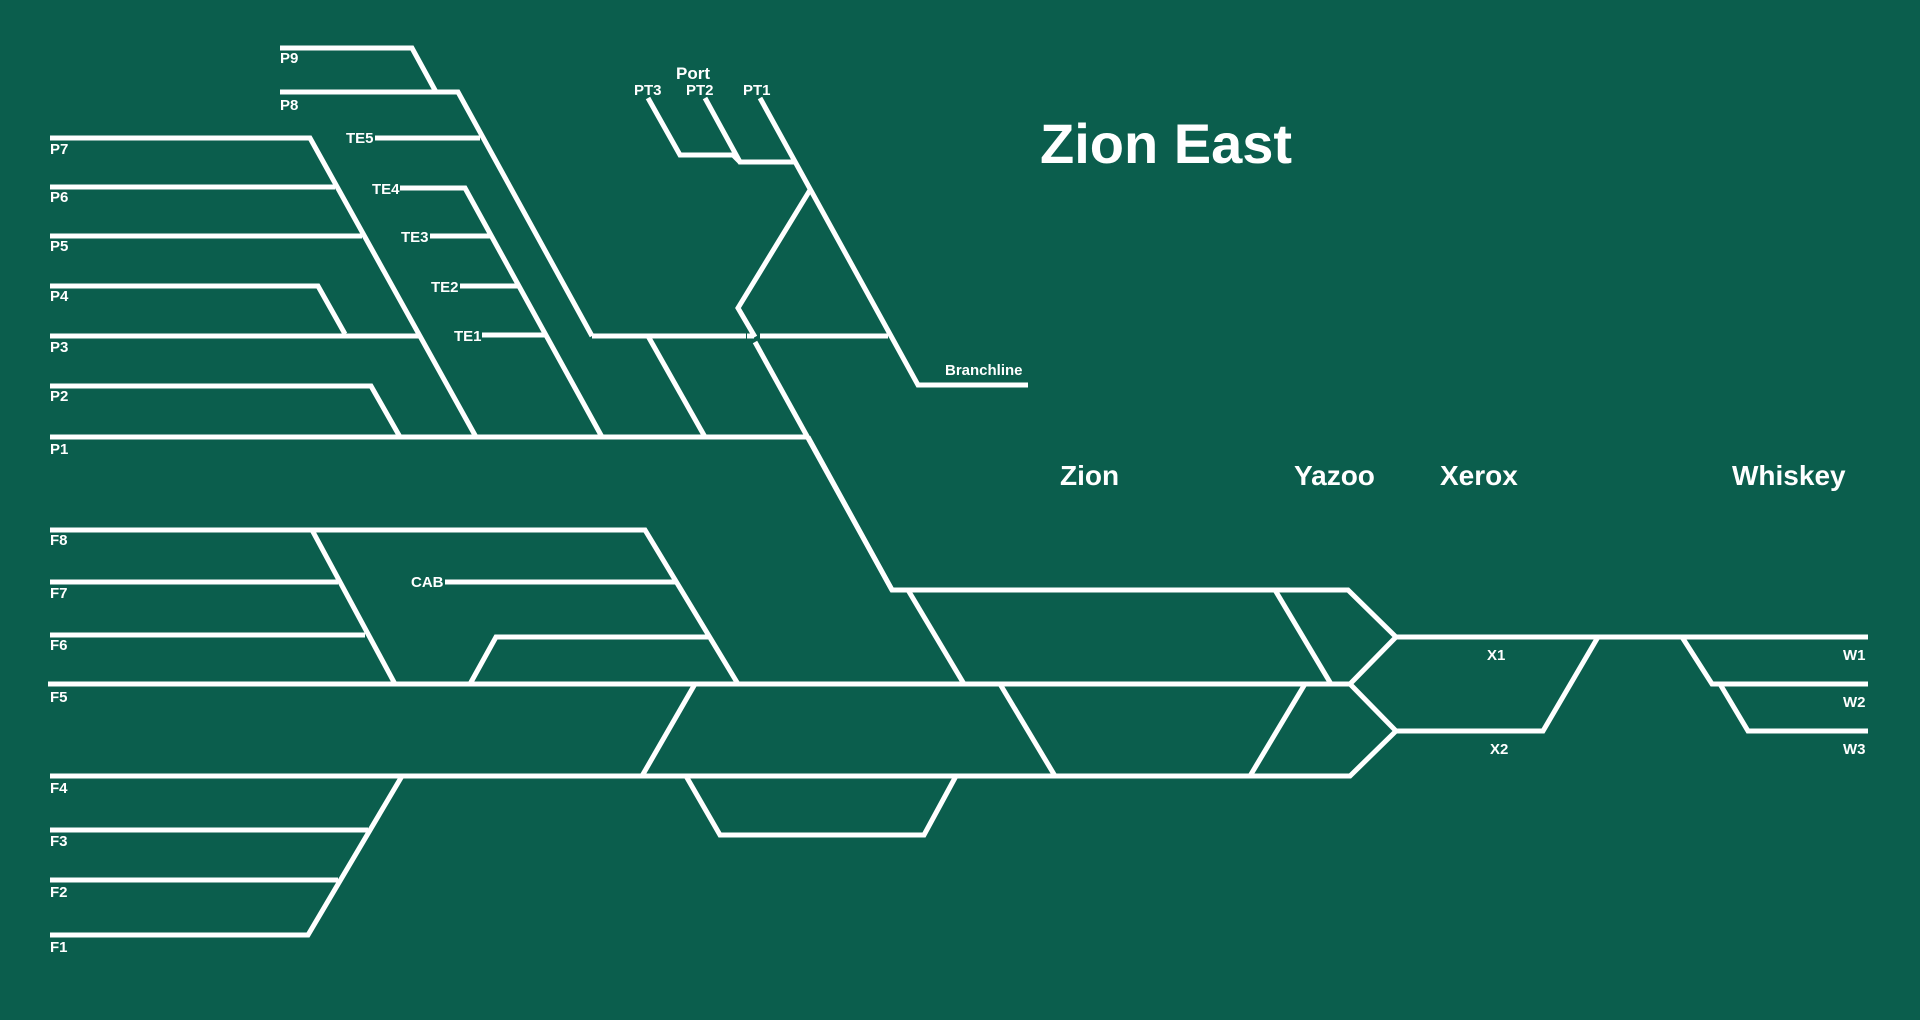 The width and height of the screenshot is (1920, 1020). Describe the element at coordinates (700, 90) in the screenshot. I see `track-label-pt2: PT2` at that location.